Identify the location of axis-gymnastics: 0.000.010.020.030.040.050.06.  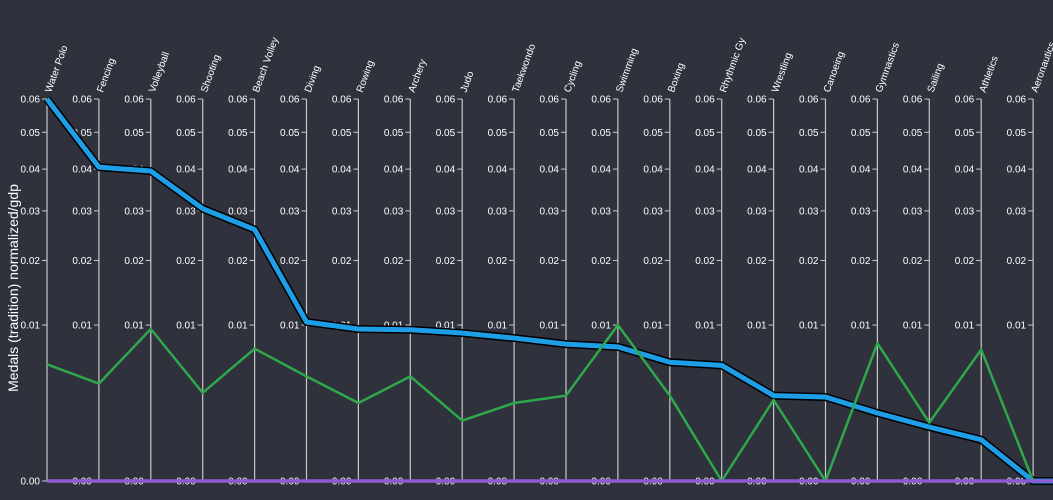
(865, 291).